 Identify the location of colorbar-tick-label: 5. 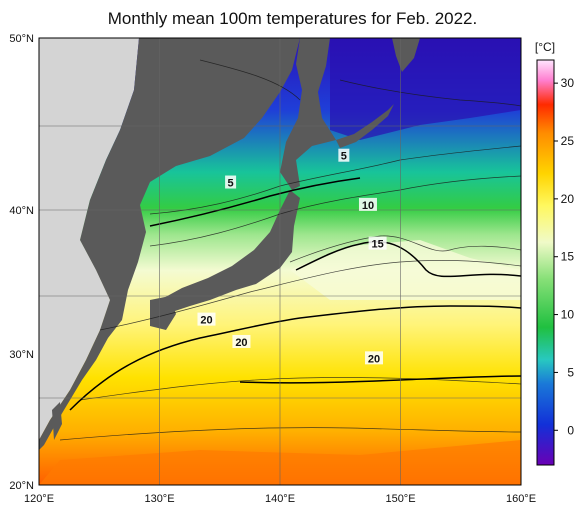
(570, 372).